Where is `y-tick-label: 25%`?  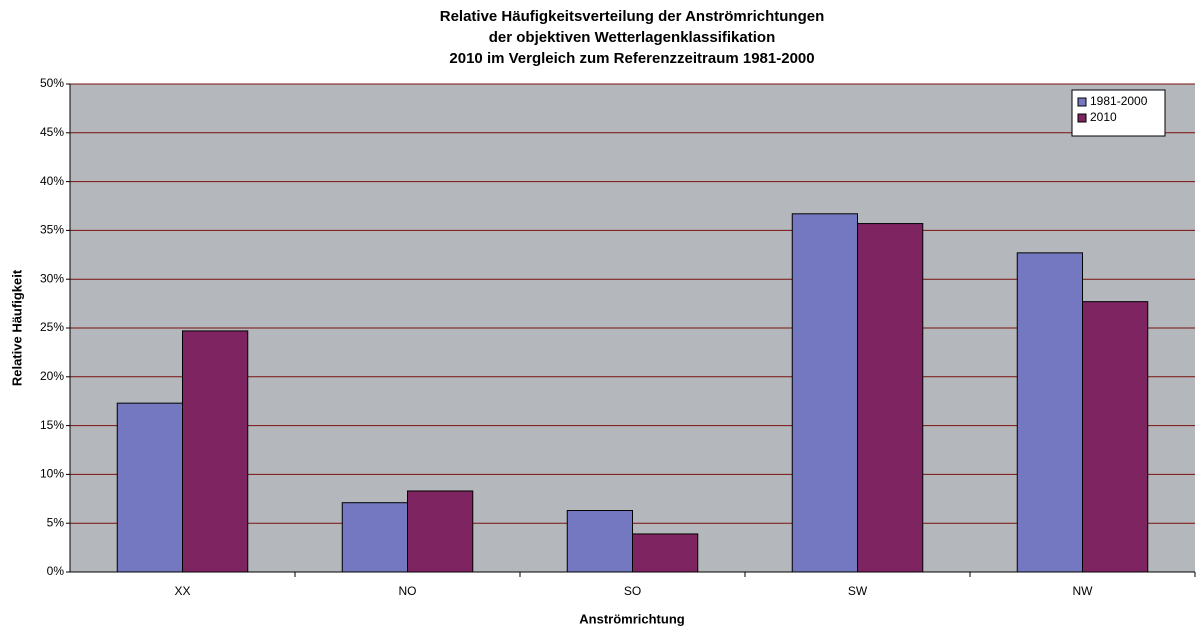
y-tick-label: 25% is located at coordinates (52, 327).